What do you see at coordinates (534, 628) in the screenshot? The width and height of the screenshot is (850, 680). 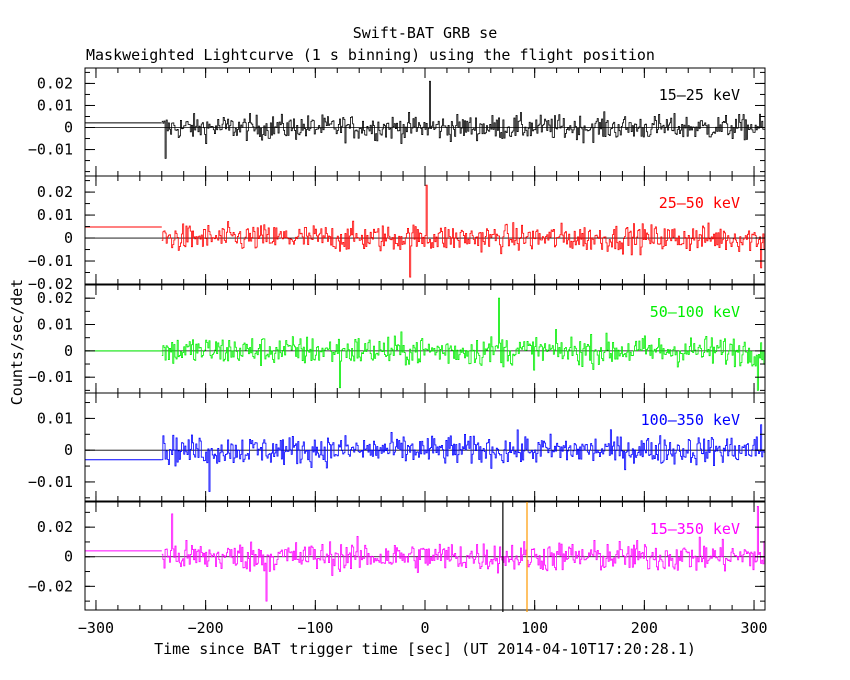 I see `x-tick-label: 100` at bounding box center [534, 628].